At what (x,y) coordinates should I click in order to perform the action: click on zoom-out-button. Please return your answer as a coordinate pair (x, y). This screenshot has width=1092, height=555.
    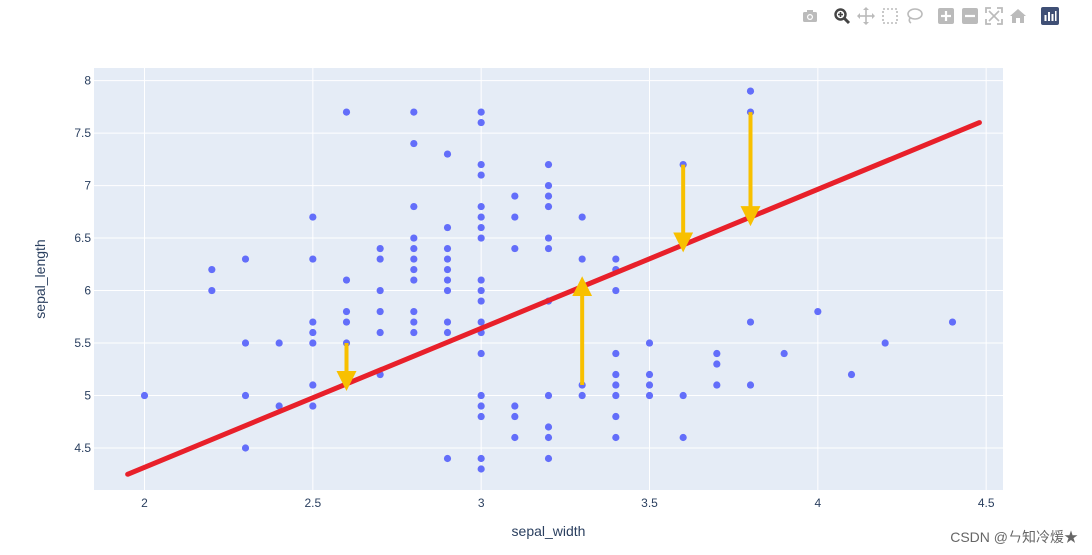
    Looking at the image, I should click on (970, 16).